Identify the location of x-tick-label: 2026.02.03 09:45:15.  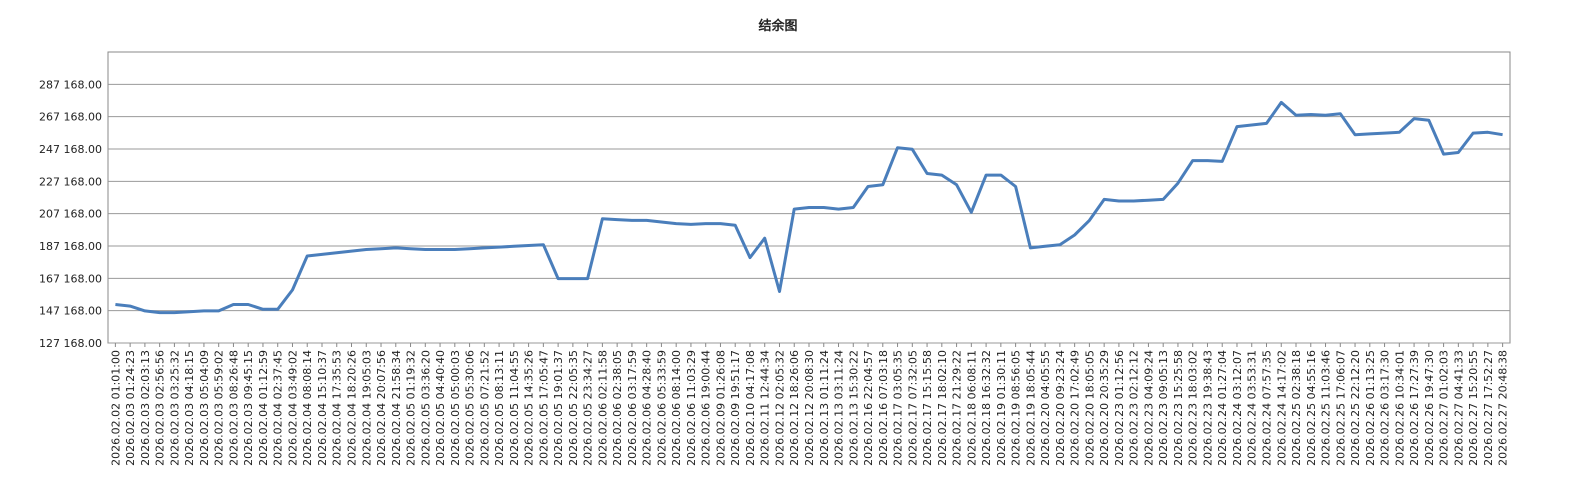
(248, 408).